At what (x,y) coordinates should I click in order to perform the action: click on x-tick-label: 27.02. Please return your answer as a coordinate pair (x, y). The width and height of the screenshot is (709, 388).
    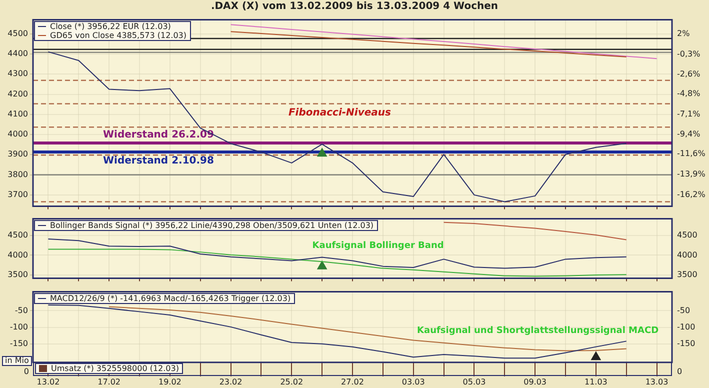
    Looking at the image, I should click on (352, 381).